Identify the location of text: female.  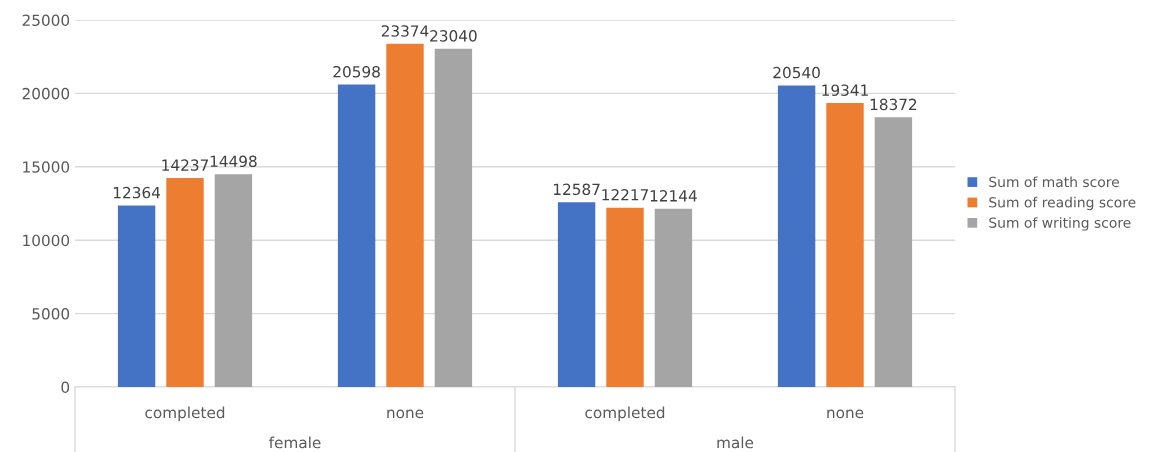
(295, 442).